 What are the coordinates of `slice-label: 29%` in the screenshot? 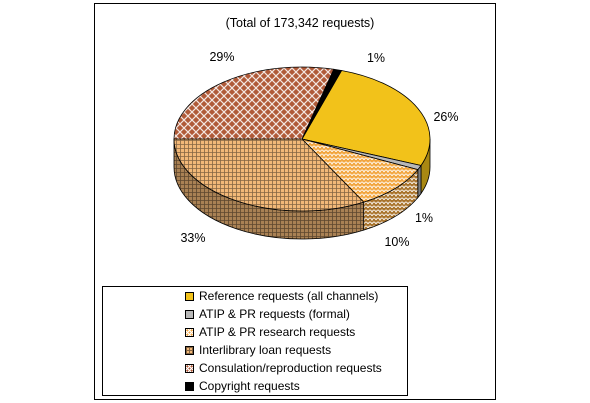 It's located at (221, 57).